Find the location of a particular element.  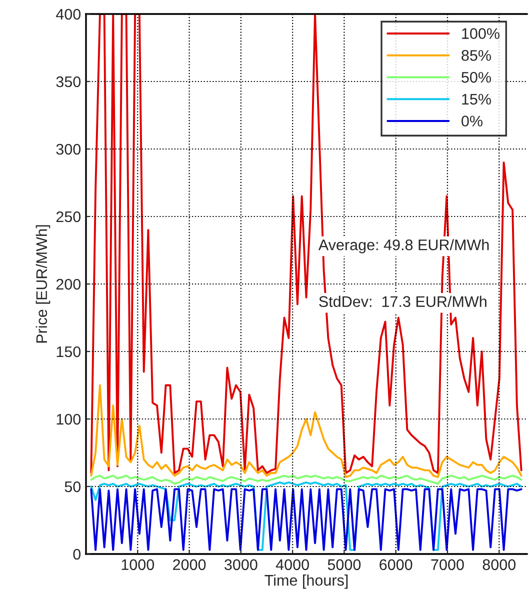

y-tick-label: 200 is located at coordinates (68, 284).